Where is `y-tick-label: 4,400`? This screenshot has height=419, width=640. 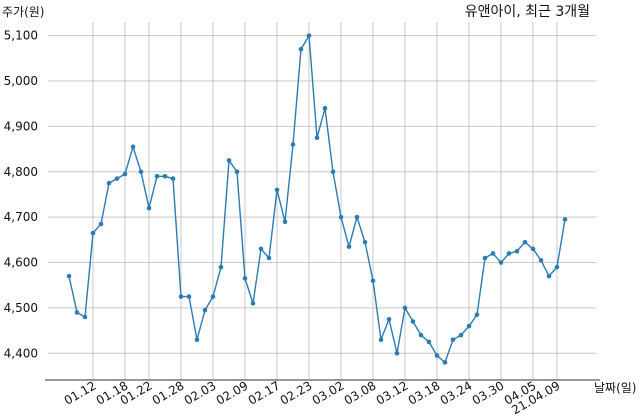
y-tick-label: 4,400 is located at coordinates (21, 353).